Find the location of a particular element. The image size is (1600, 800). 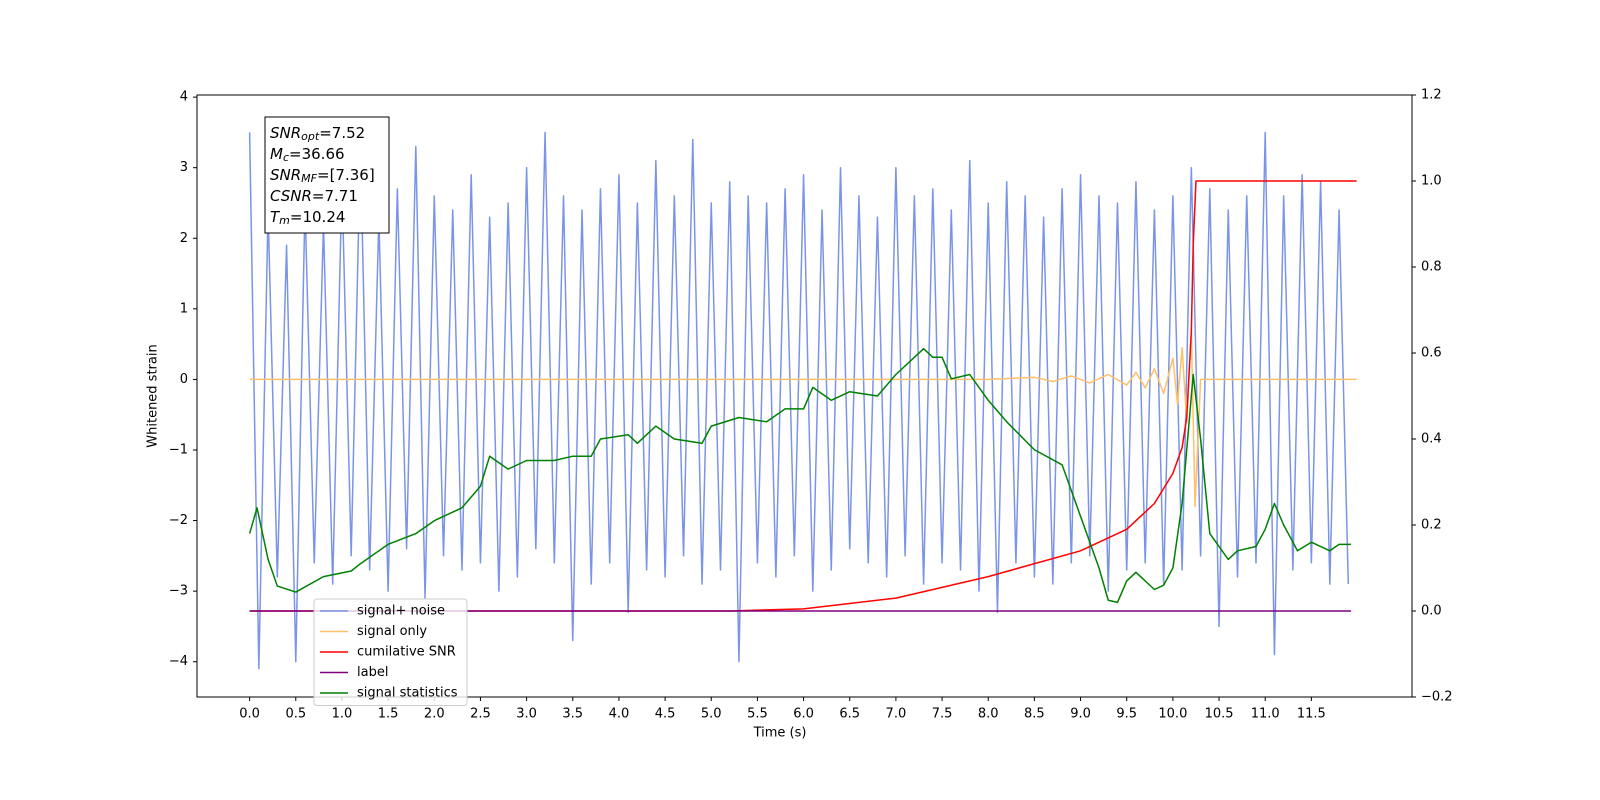

y2-tick-label: 1.2 is located at coordinates (1431, 95).